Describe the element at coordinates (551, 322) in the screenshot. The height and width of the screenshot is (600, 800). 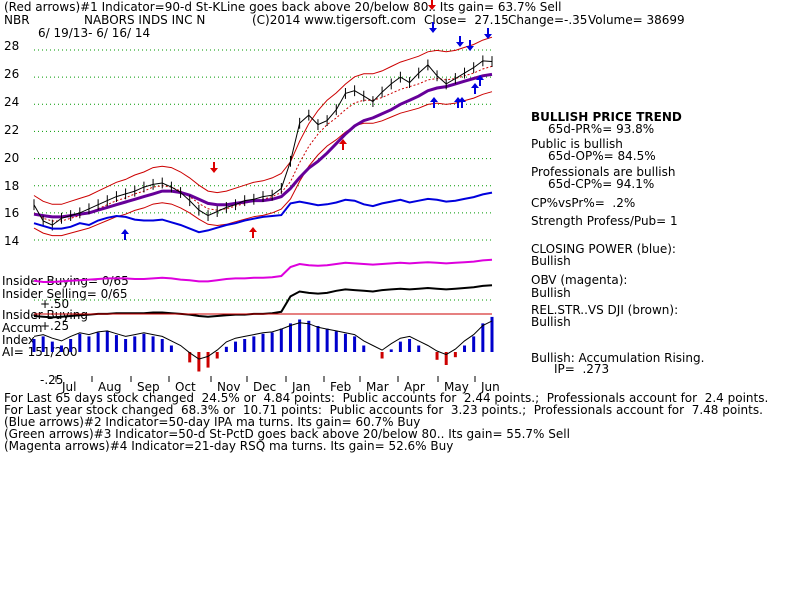
I see `rel-value: Bullish` at that location.